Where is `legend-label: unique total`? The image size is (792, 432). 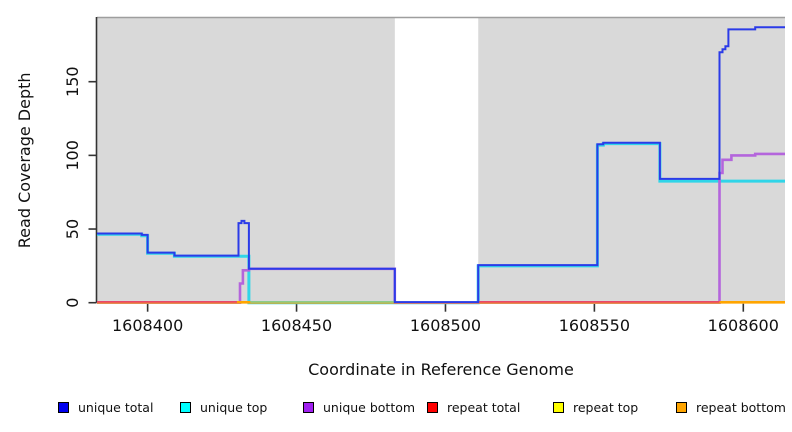 legend-label: unique total is located at coordinates (116, 407).